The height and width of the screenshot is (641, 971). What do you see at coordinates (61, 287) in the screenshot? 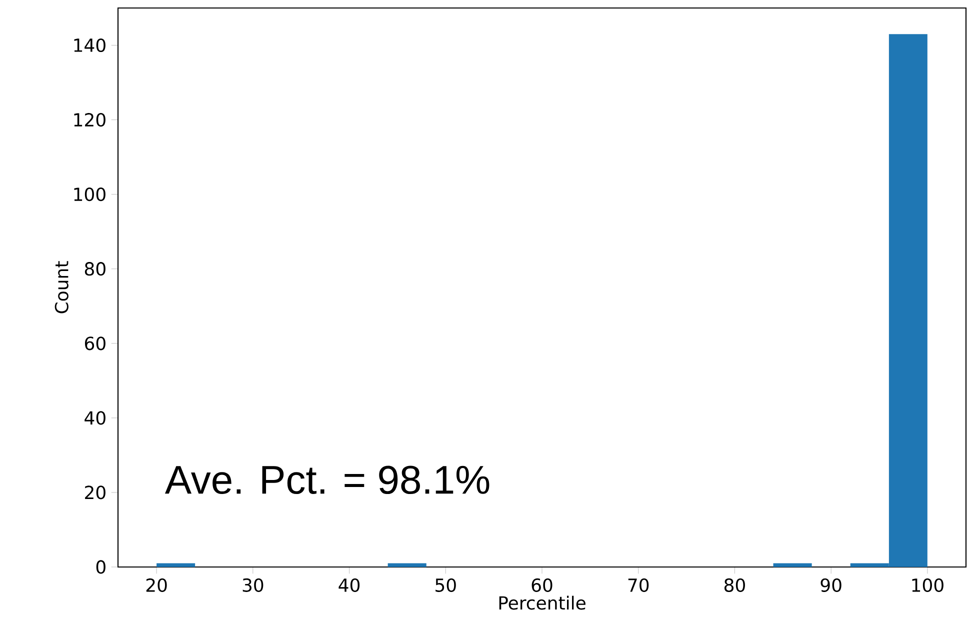
I see `y-axis-title: Count` at bounding box center [61, 287].